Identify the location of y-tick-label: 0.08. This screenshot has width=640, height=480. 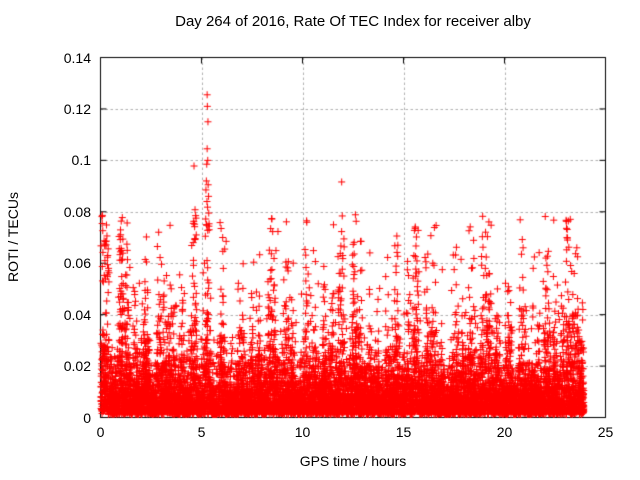
(77, 211).